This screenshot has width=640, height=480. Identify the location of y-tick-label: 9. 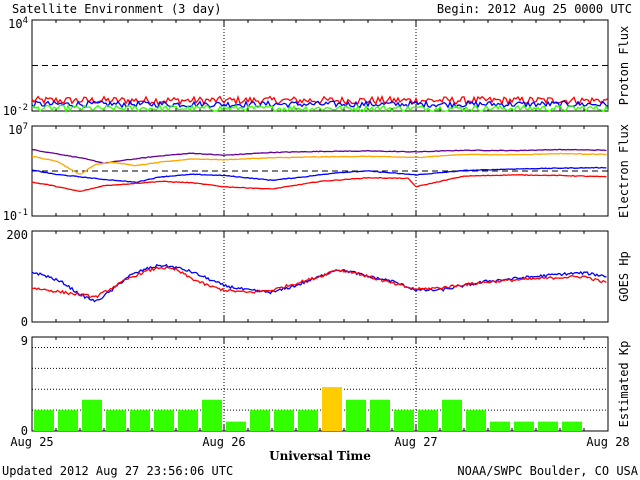
(24, 341).